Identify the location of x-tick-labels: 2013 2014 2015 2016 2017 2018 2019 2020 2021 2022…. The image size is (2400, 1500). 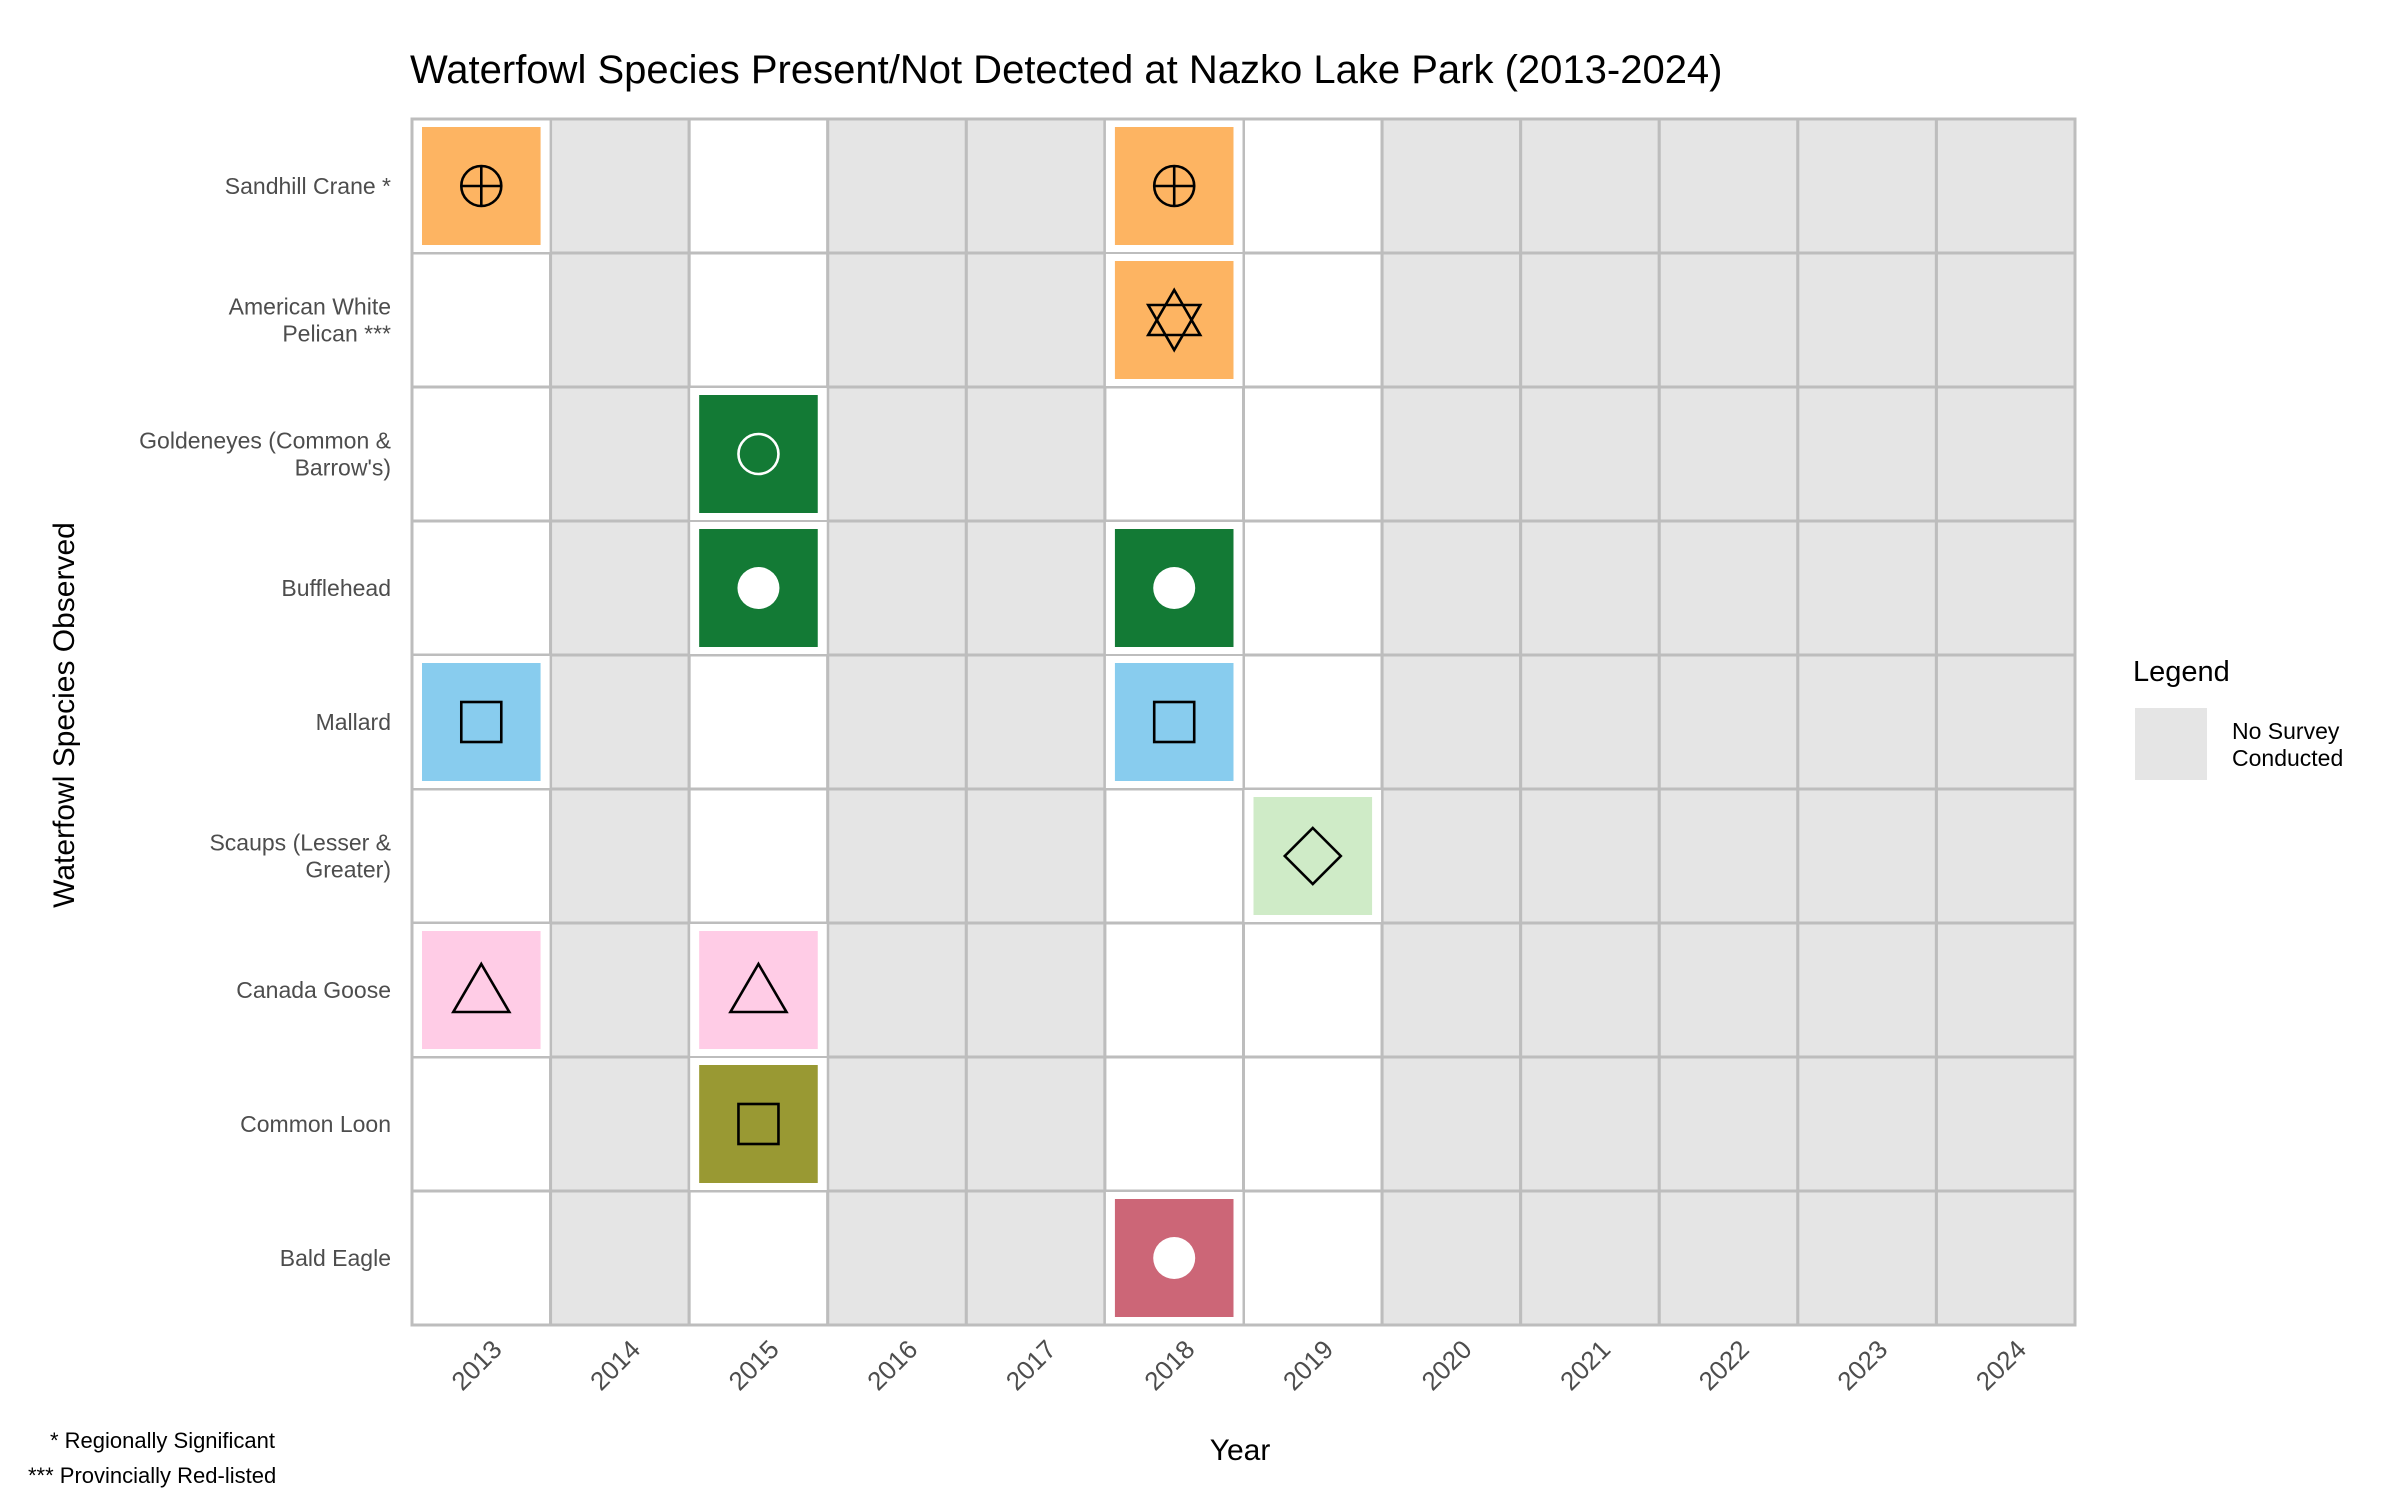
(1238, 1365).